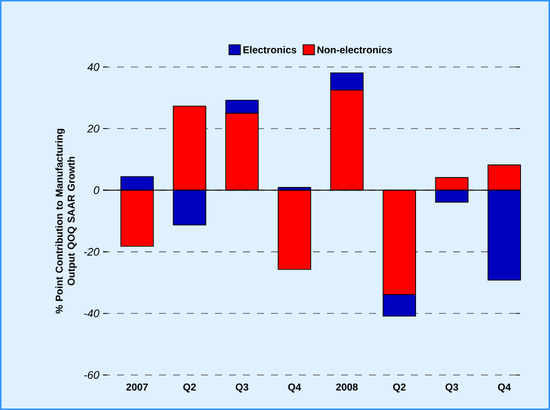 This screenshot has width=550, height=410. What do you see at coordinates (355, 50) in the screenshot?
I see `legend-label: Non-electronics` at bounding box center [355, 50].